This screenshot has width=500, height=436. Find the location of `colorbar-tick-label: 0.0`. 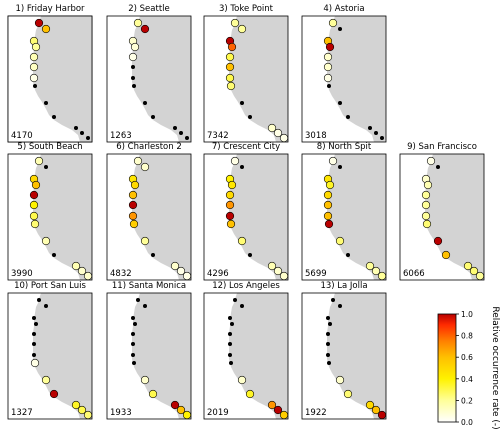

colorbar-tick-label: 0.0 is located at coordinates (467, 422).